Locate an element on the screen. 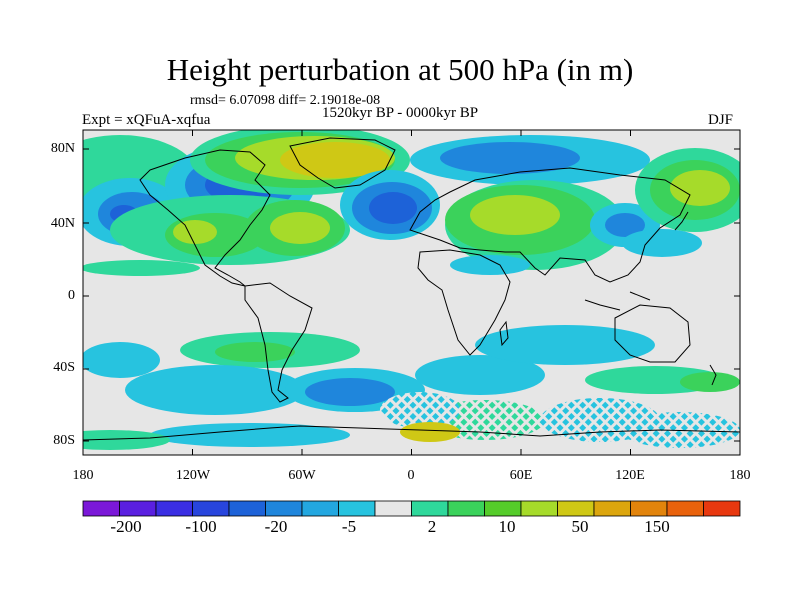 Image resolution: width=800 pixels, height=600 pixels. stats-line: rmsd= 6.07098 diff= 2.19018e-08 is located at coordinates (285, 100).